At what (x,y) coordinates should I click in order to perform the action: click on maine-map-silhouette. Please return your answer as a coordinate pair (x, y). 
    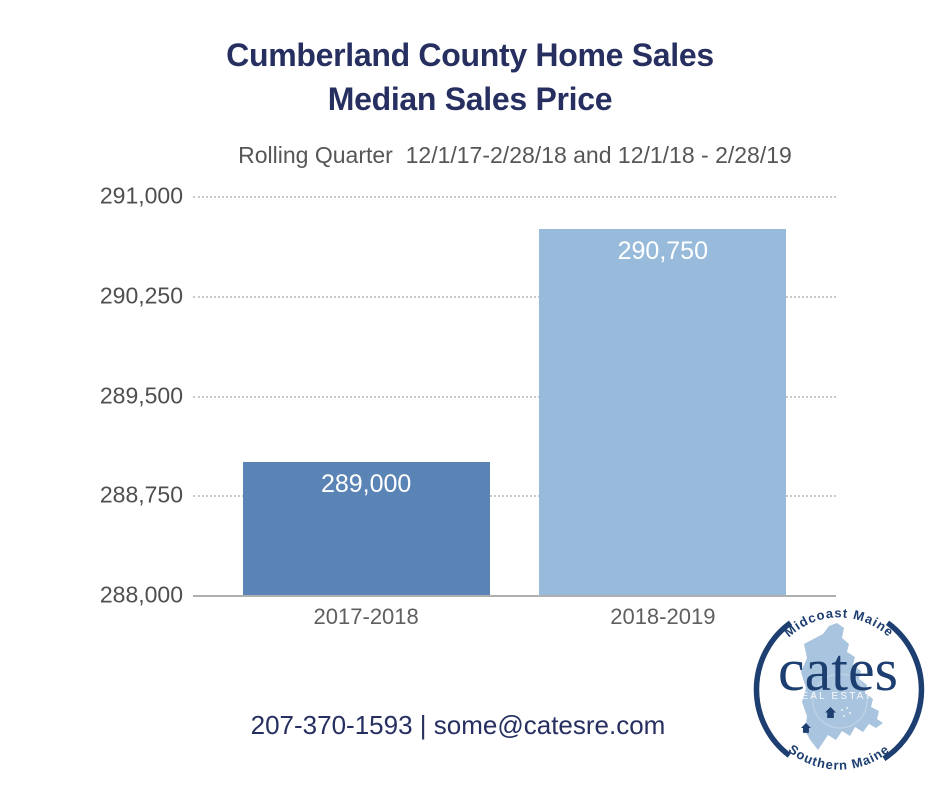
    Looking at the image, I should click on (842, 686).